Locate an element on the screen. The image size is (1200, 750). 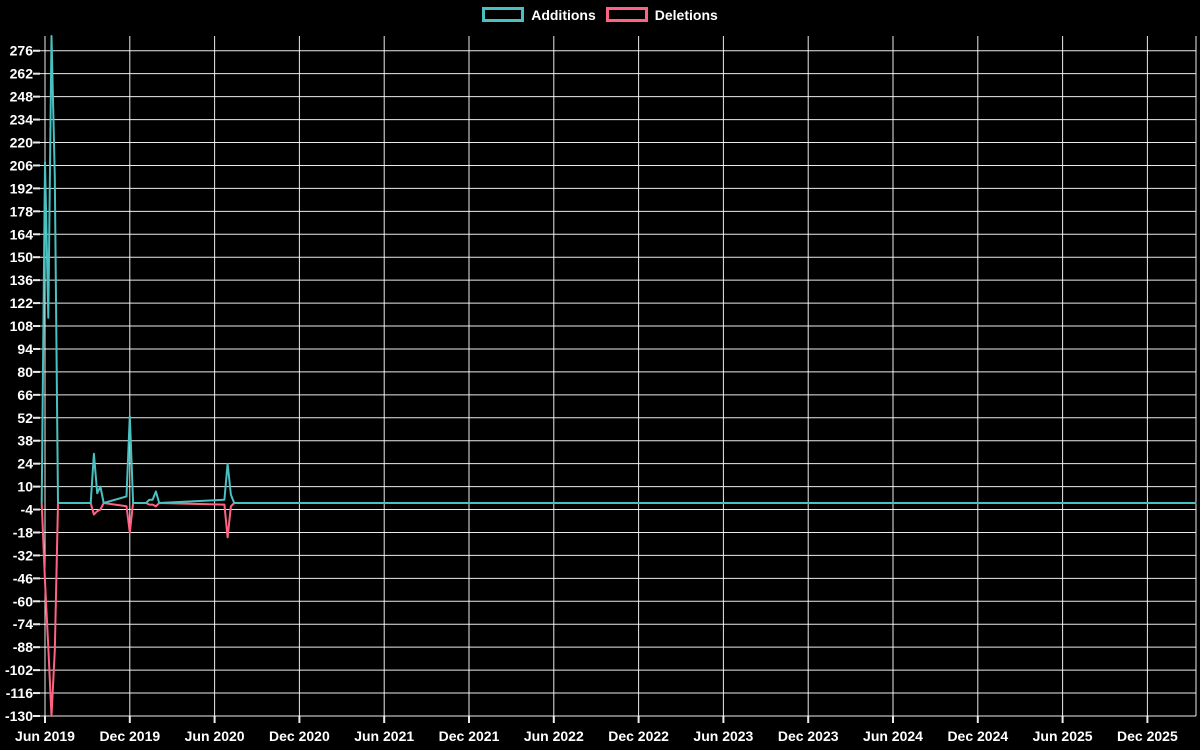
y-axis-label: 248 is located at coordinates (22, 97).